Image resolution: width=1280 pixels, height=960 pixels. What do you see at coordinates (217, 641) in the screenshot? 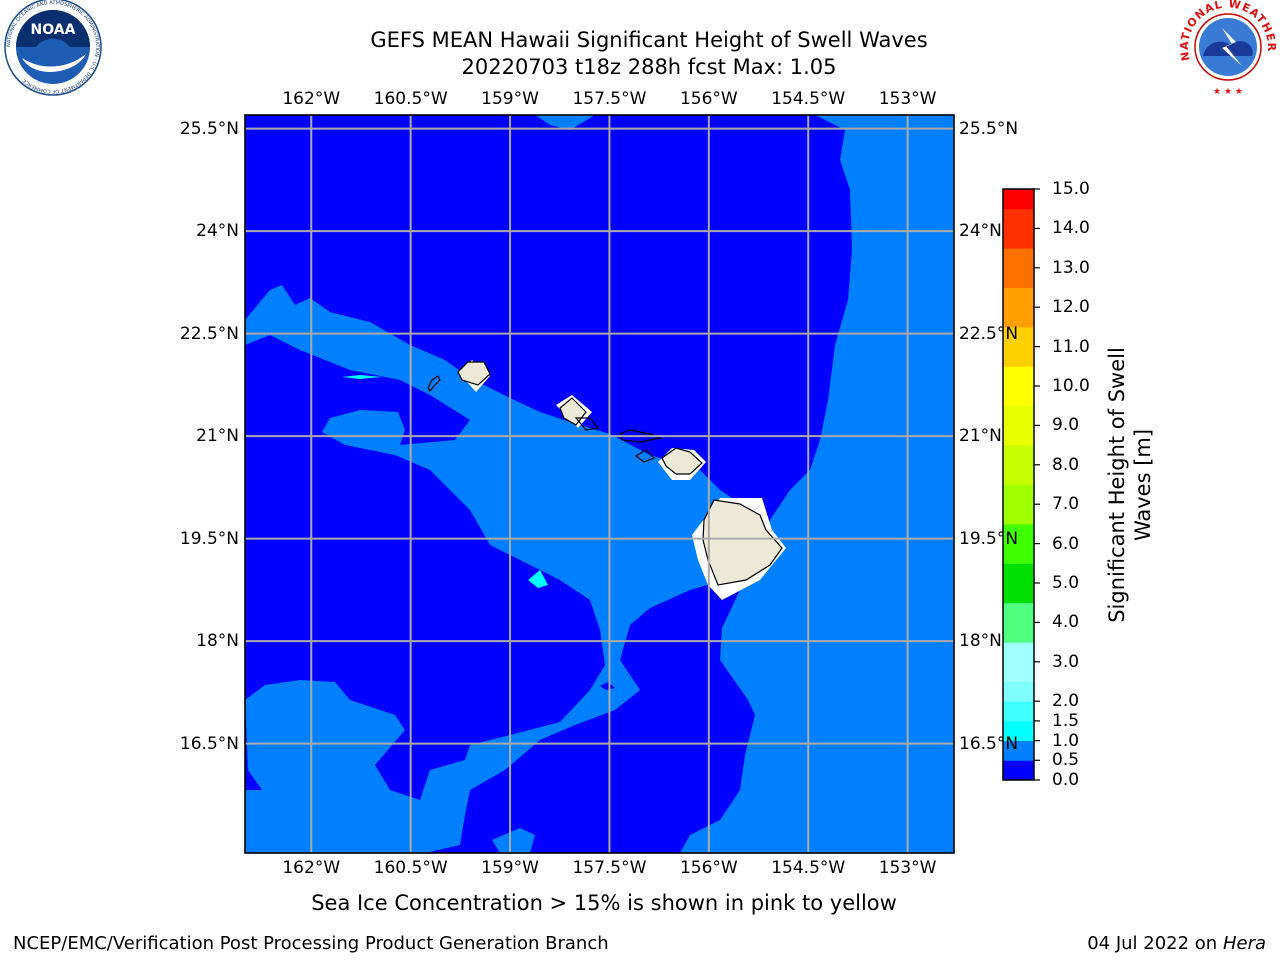
I see `lat-label-left: 18°N` at bounding box center [217, 641].